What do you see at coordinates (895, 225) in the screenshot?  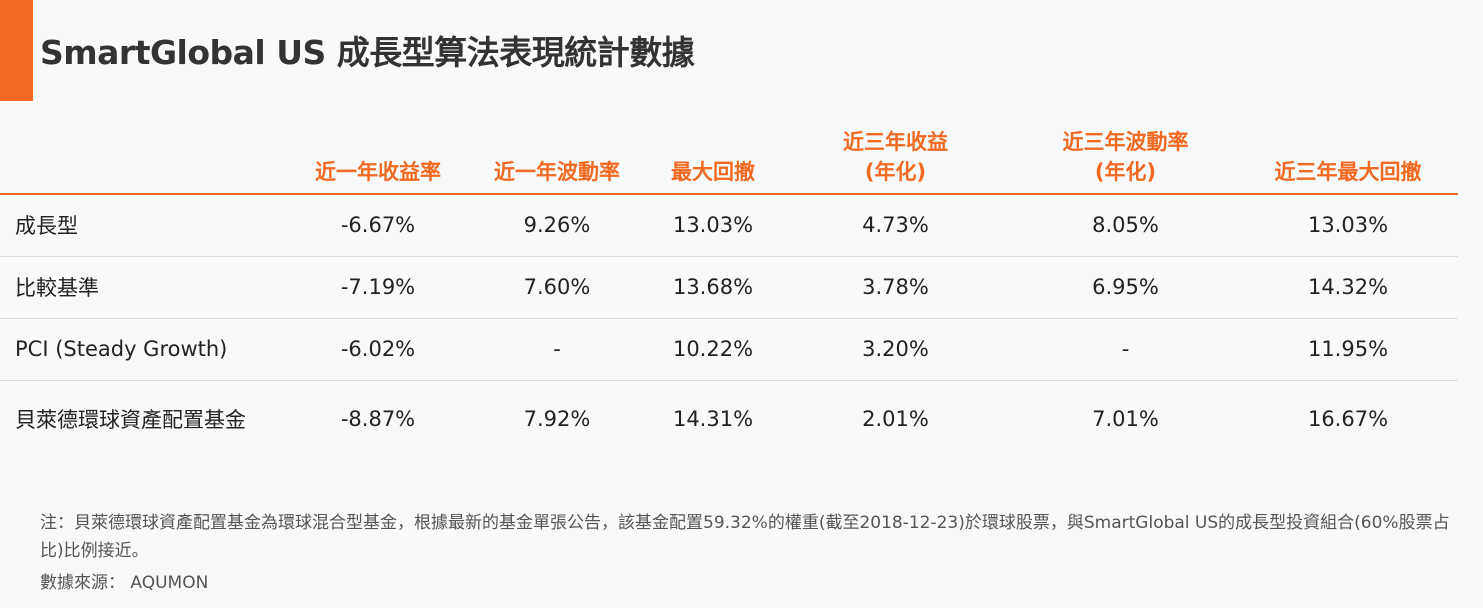 I see `table-cell: 4.73%` at bounding box center [895, 225].